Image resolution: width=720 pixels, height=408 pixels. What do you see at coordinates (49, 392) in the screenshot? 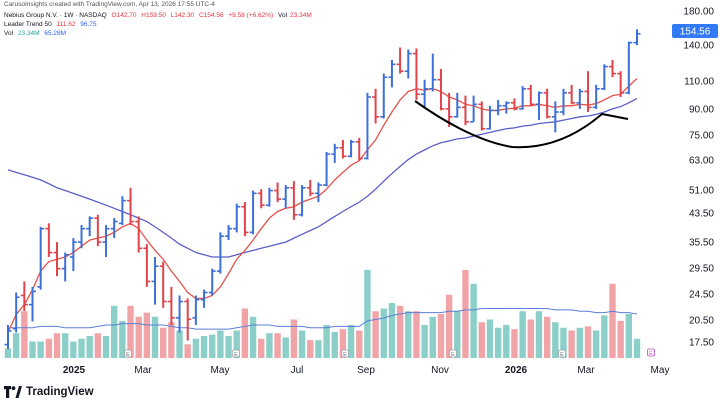
I see `tradingview-logo: TradingView` at bounding box center [49, 392].